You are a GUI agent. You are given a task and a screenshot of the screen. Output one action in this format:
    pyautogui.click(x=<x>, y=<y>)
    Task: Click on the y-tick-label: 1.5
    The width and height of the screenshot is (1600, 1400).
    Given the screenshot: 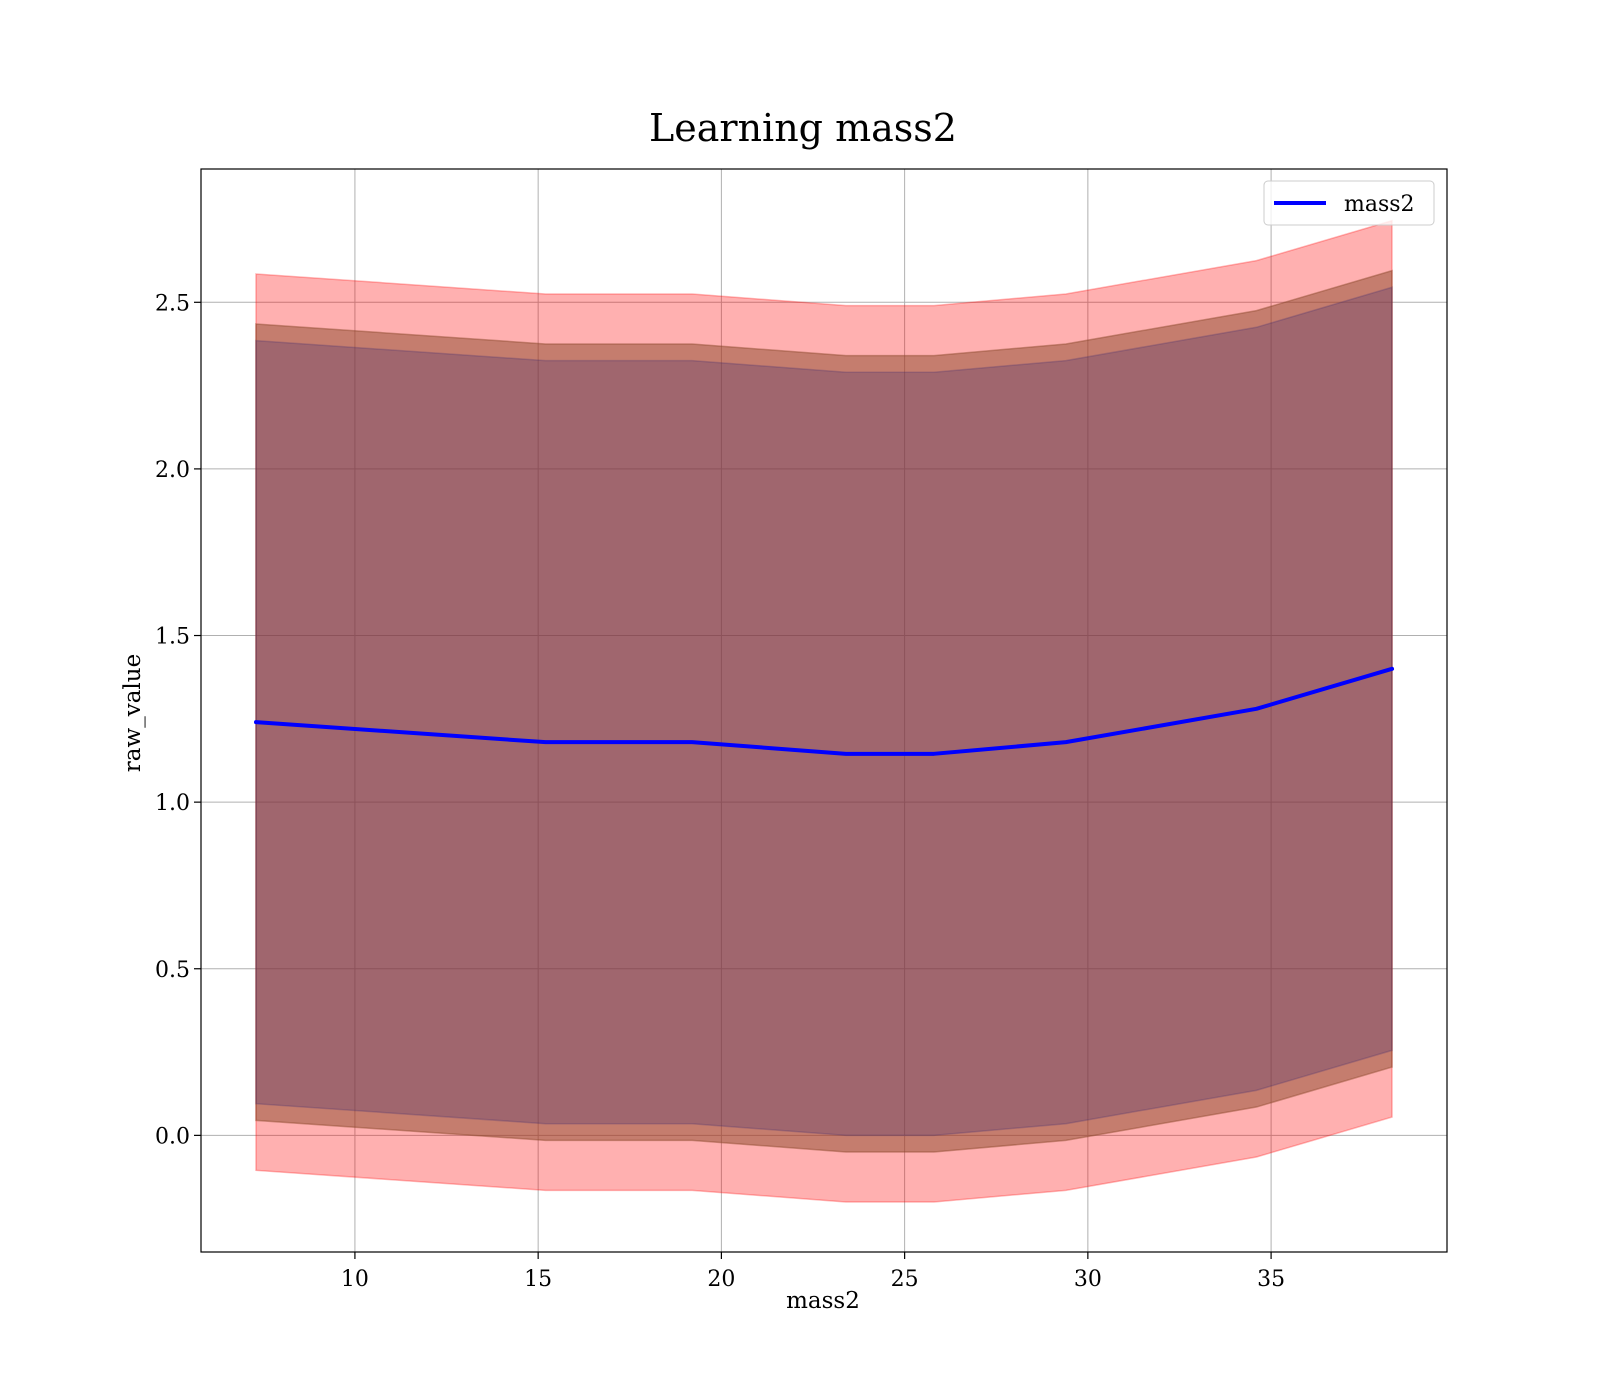 What is the action you would take?
    pyautogui.click(x=172, y=637)
    